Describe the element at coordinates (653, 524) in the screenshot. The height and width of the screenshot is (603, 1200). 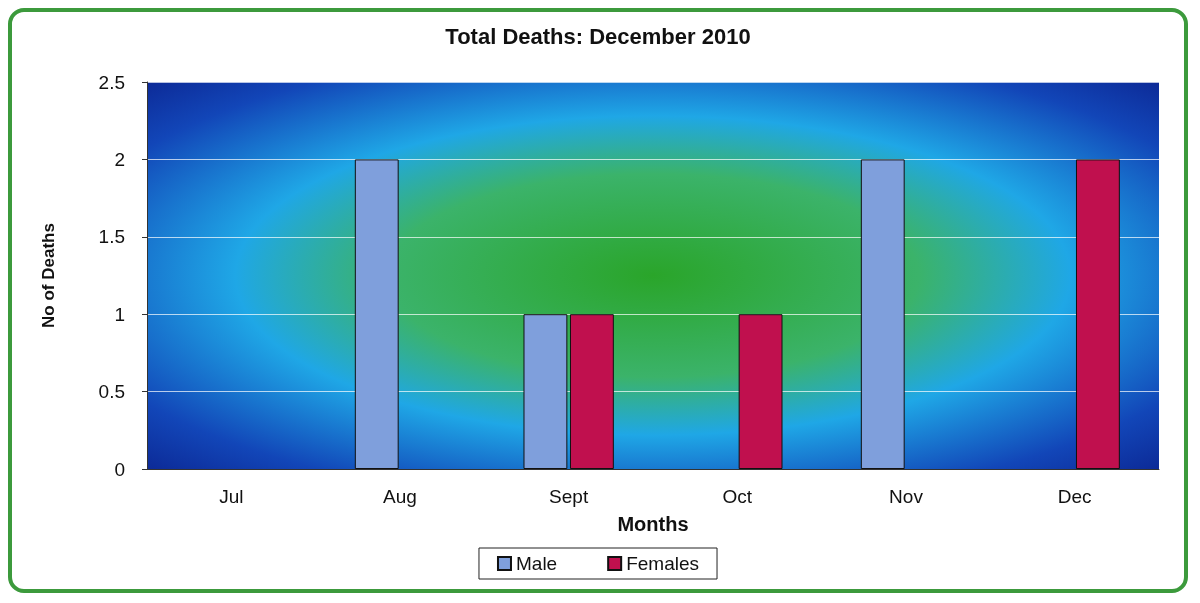
I see `x-axis-title: Months` at that location.